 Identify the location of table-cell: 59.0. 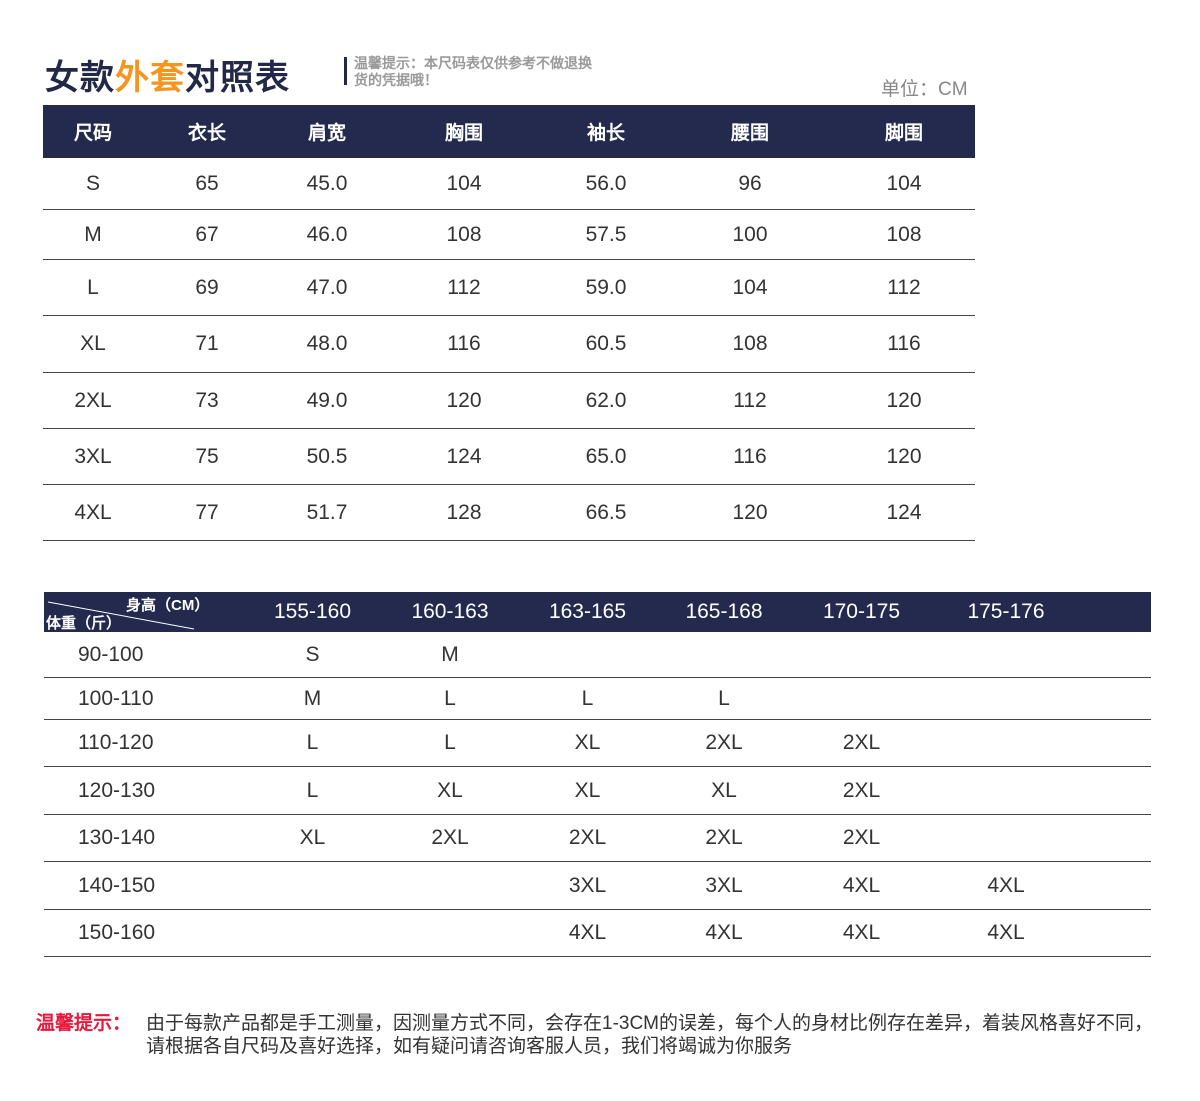
(606, 287).